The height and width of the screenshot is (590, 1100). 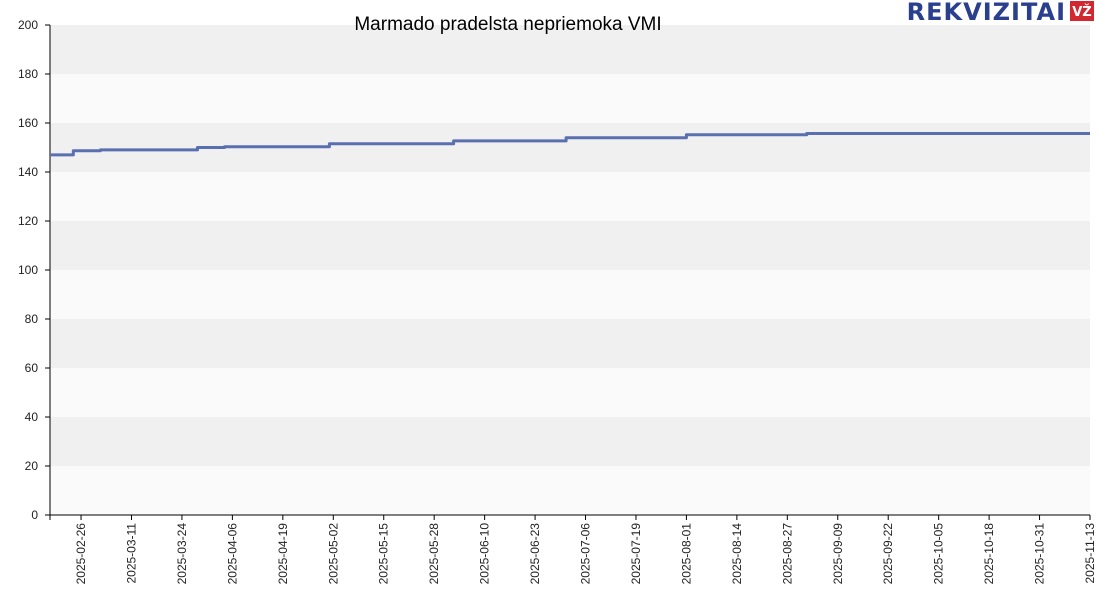 What do you see at coordinates (384, 554) in the screenshot?
I see `x-tick-label: 2025-05-15` at bounding box center [384, 554].